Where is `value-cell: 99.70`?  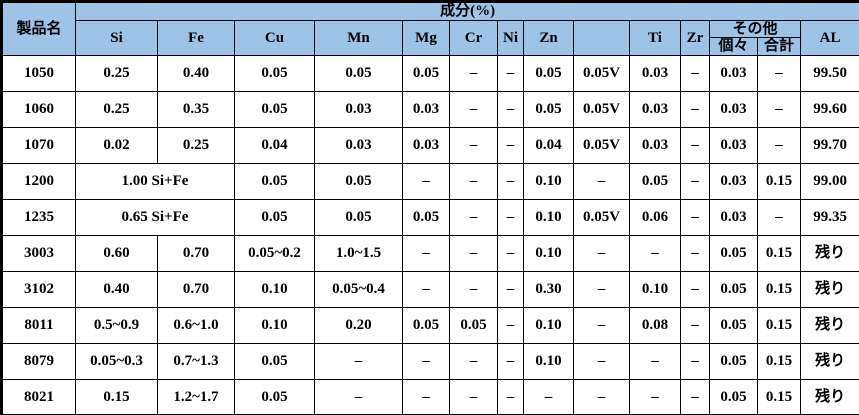 value-cell: 99.70 is located at coordinates (829, 145).